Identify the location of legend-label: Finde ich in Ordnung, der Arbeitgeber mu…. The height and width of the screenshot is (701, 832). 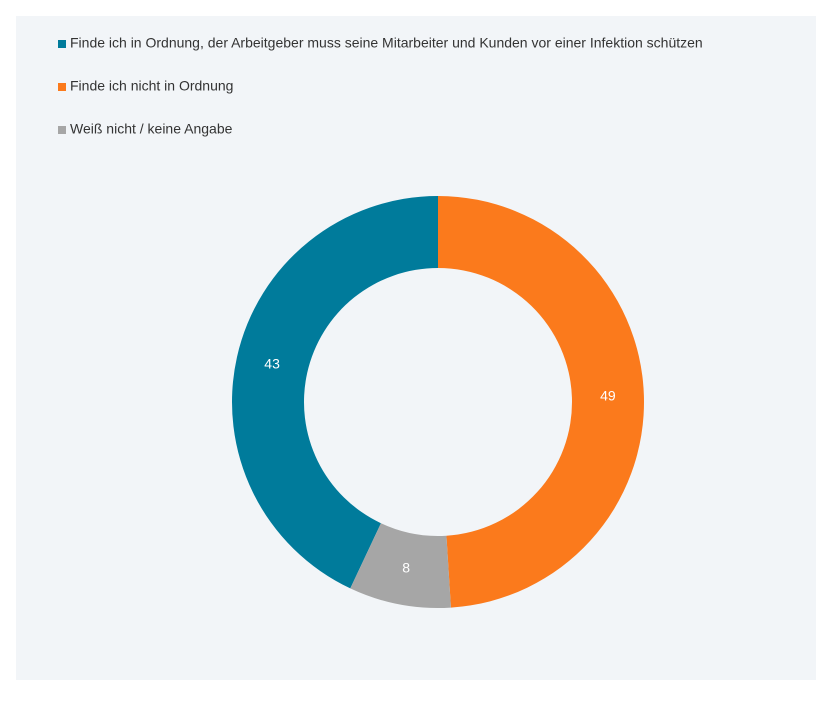
(386, 43).